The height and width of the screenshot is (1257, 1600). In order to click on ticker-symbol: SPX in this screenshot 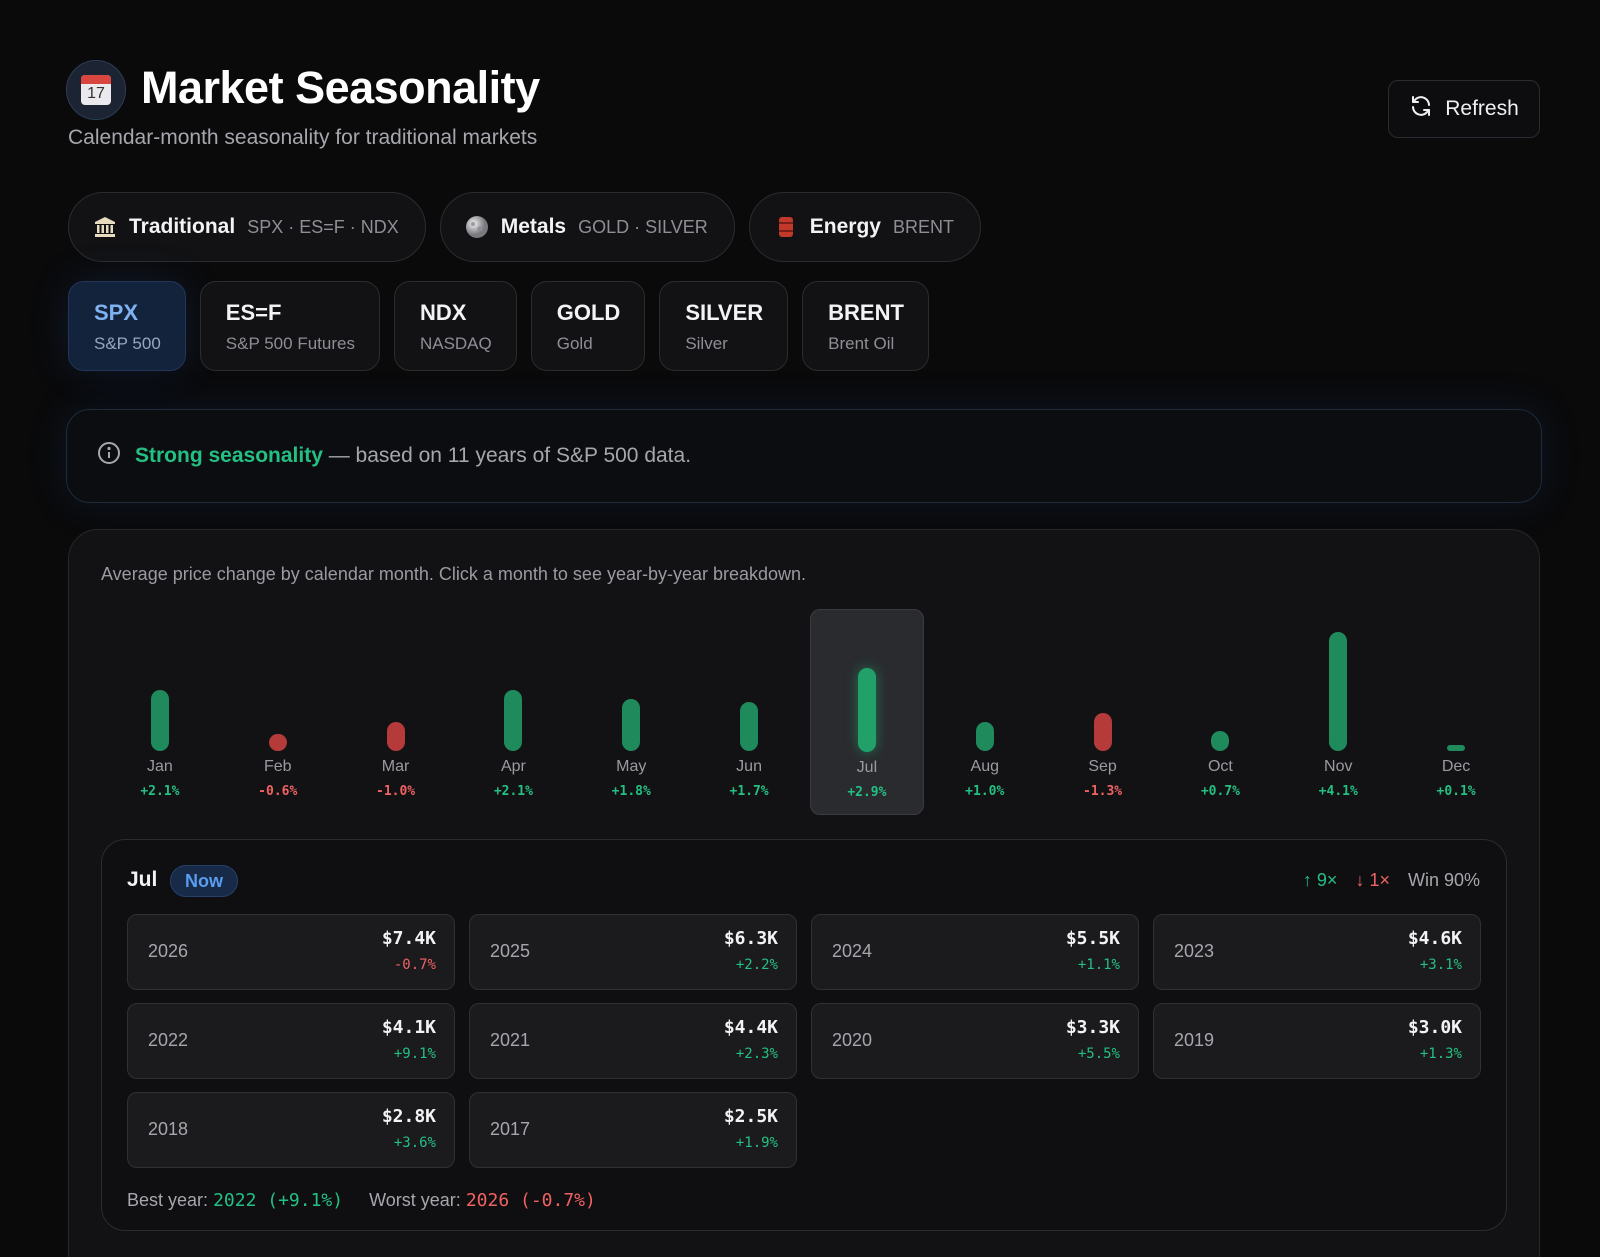, I will do `click(116, 312)`.